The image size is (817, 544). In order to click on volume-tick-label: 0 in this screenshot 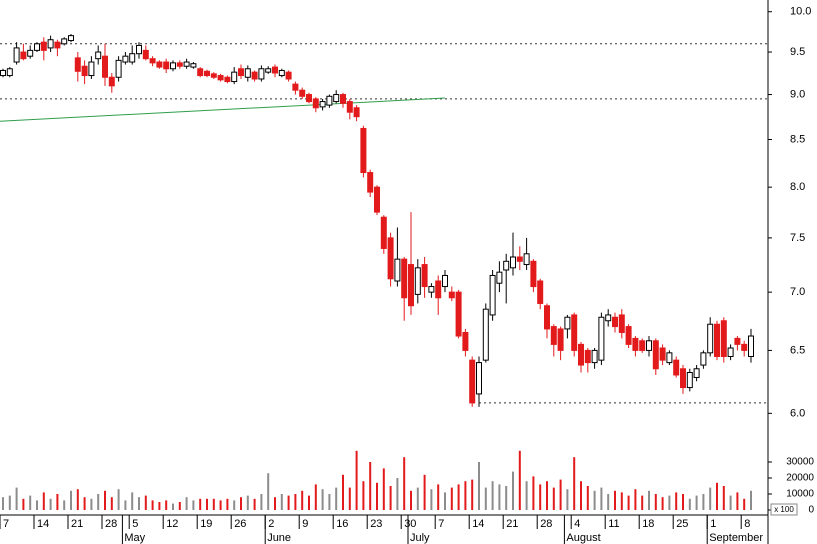, I will do `click(811, 510)`.